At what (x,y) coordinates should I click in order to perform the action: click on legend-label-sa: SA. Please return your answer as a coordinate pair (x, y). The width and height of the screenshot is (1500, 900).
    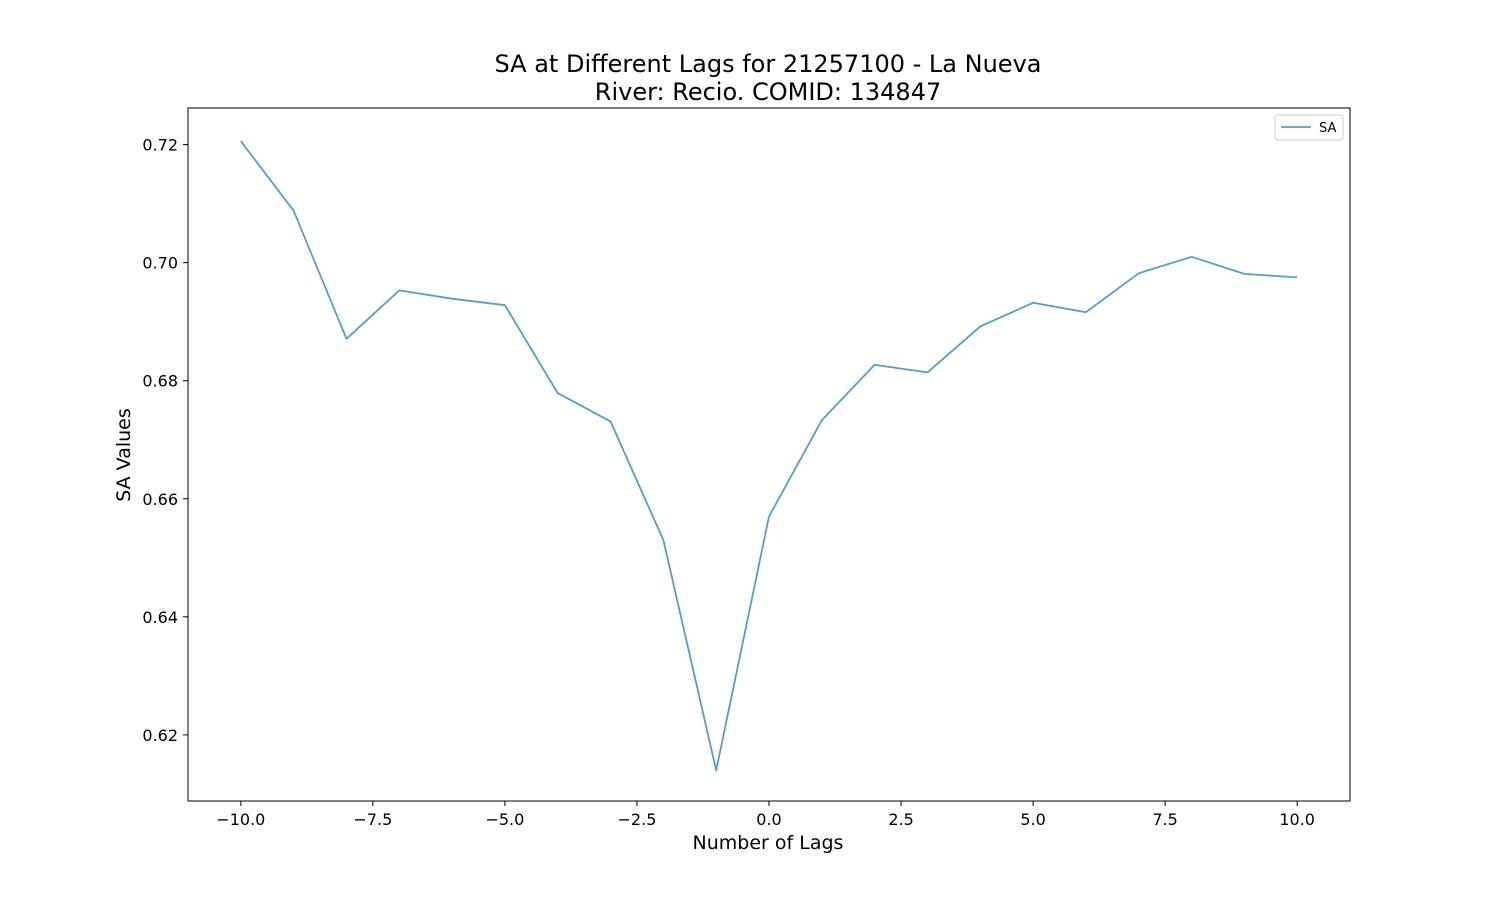
    Looking at the image, I should click on (1327, 128).